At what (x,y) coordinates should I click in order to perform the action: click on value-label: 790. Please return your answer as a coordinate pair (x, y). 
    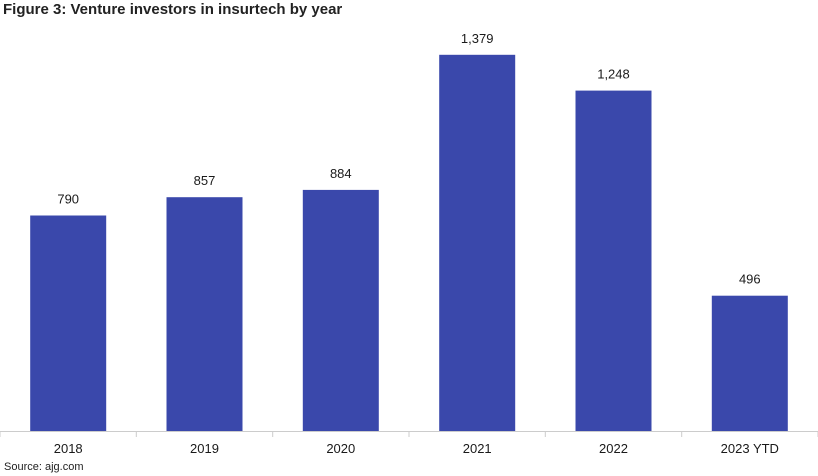
    Looking at the image, I should click on (68, 199).